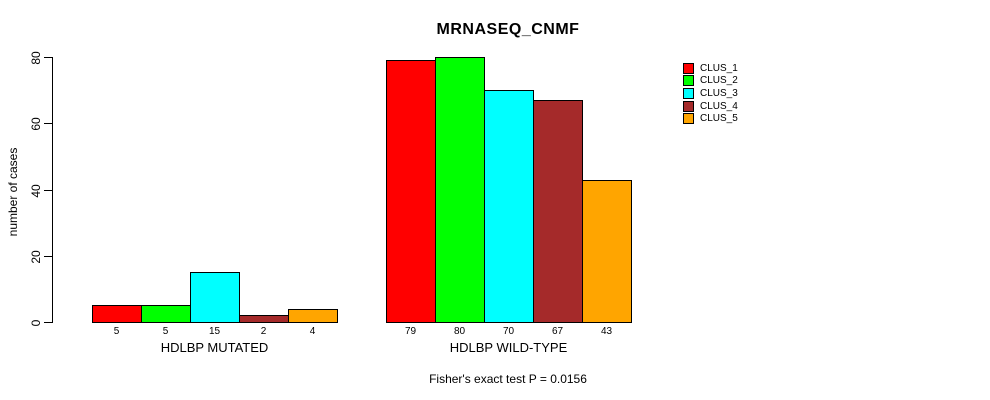 The image size is (990, 400). What do you see at coordinates (13, 192) in the screenshot?
I see `y-axis-label: number of cases` at bounding box center [13, 192].